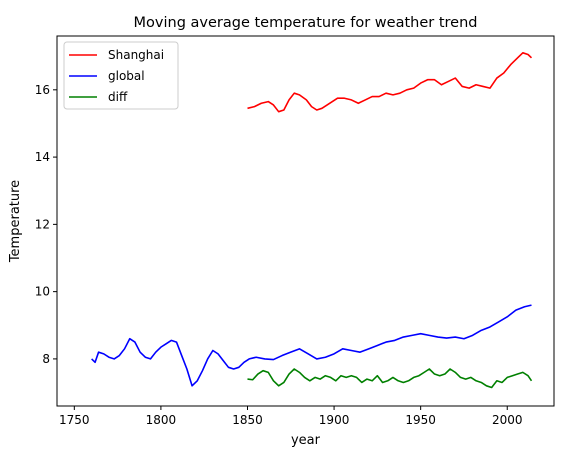  Describe the element at coordinates (118, 97) in the screenshot. I see `legend-label-diff: diff` at that location.